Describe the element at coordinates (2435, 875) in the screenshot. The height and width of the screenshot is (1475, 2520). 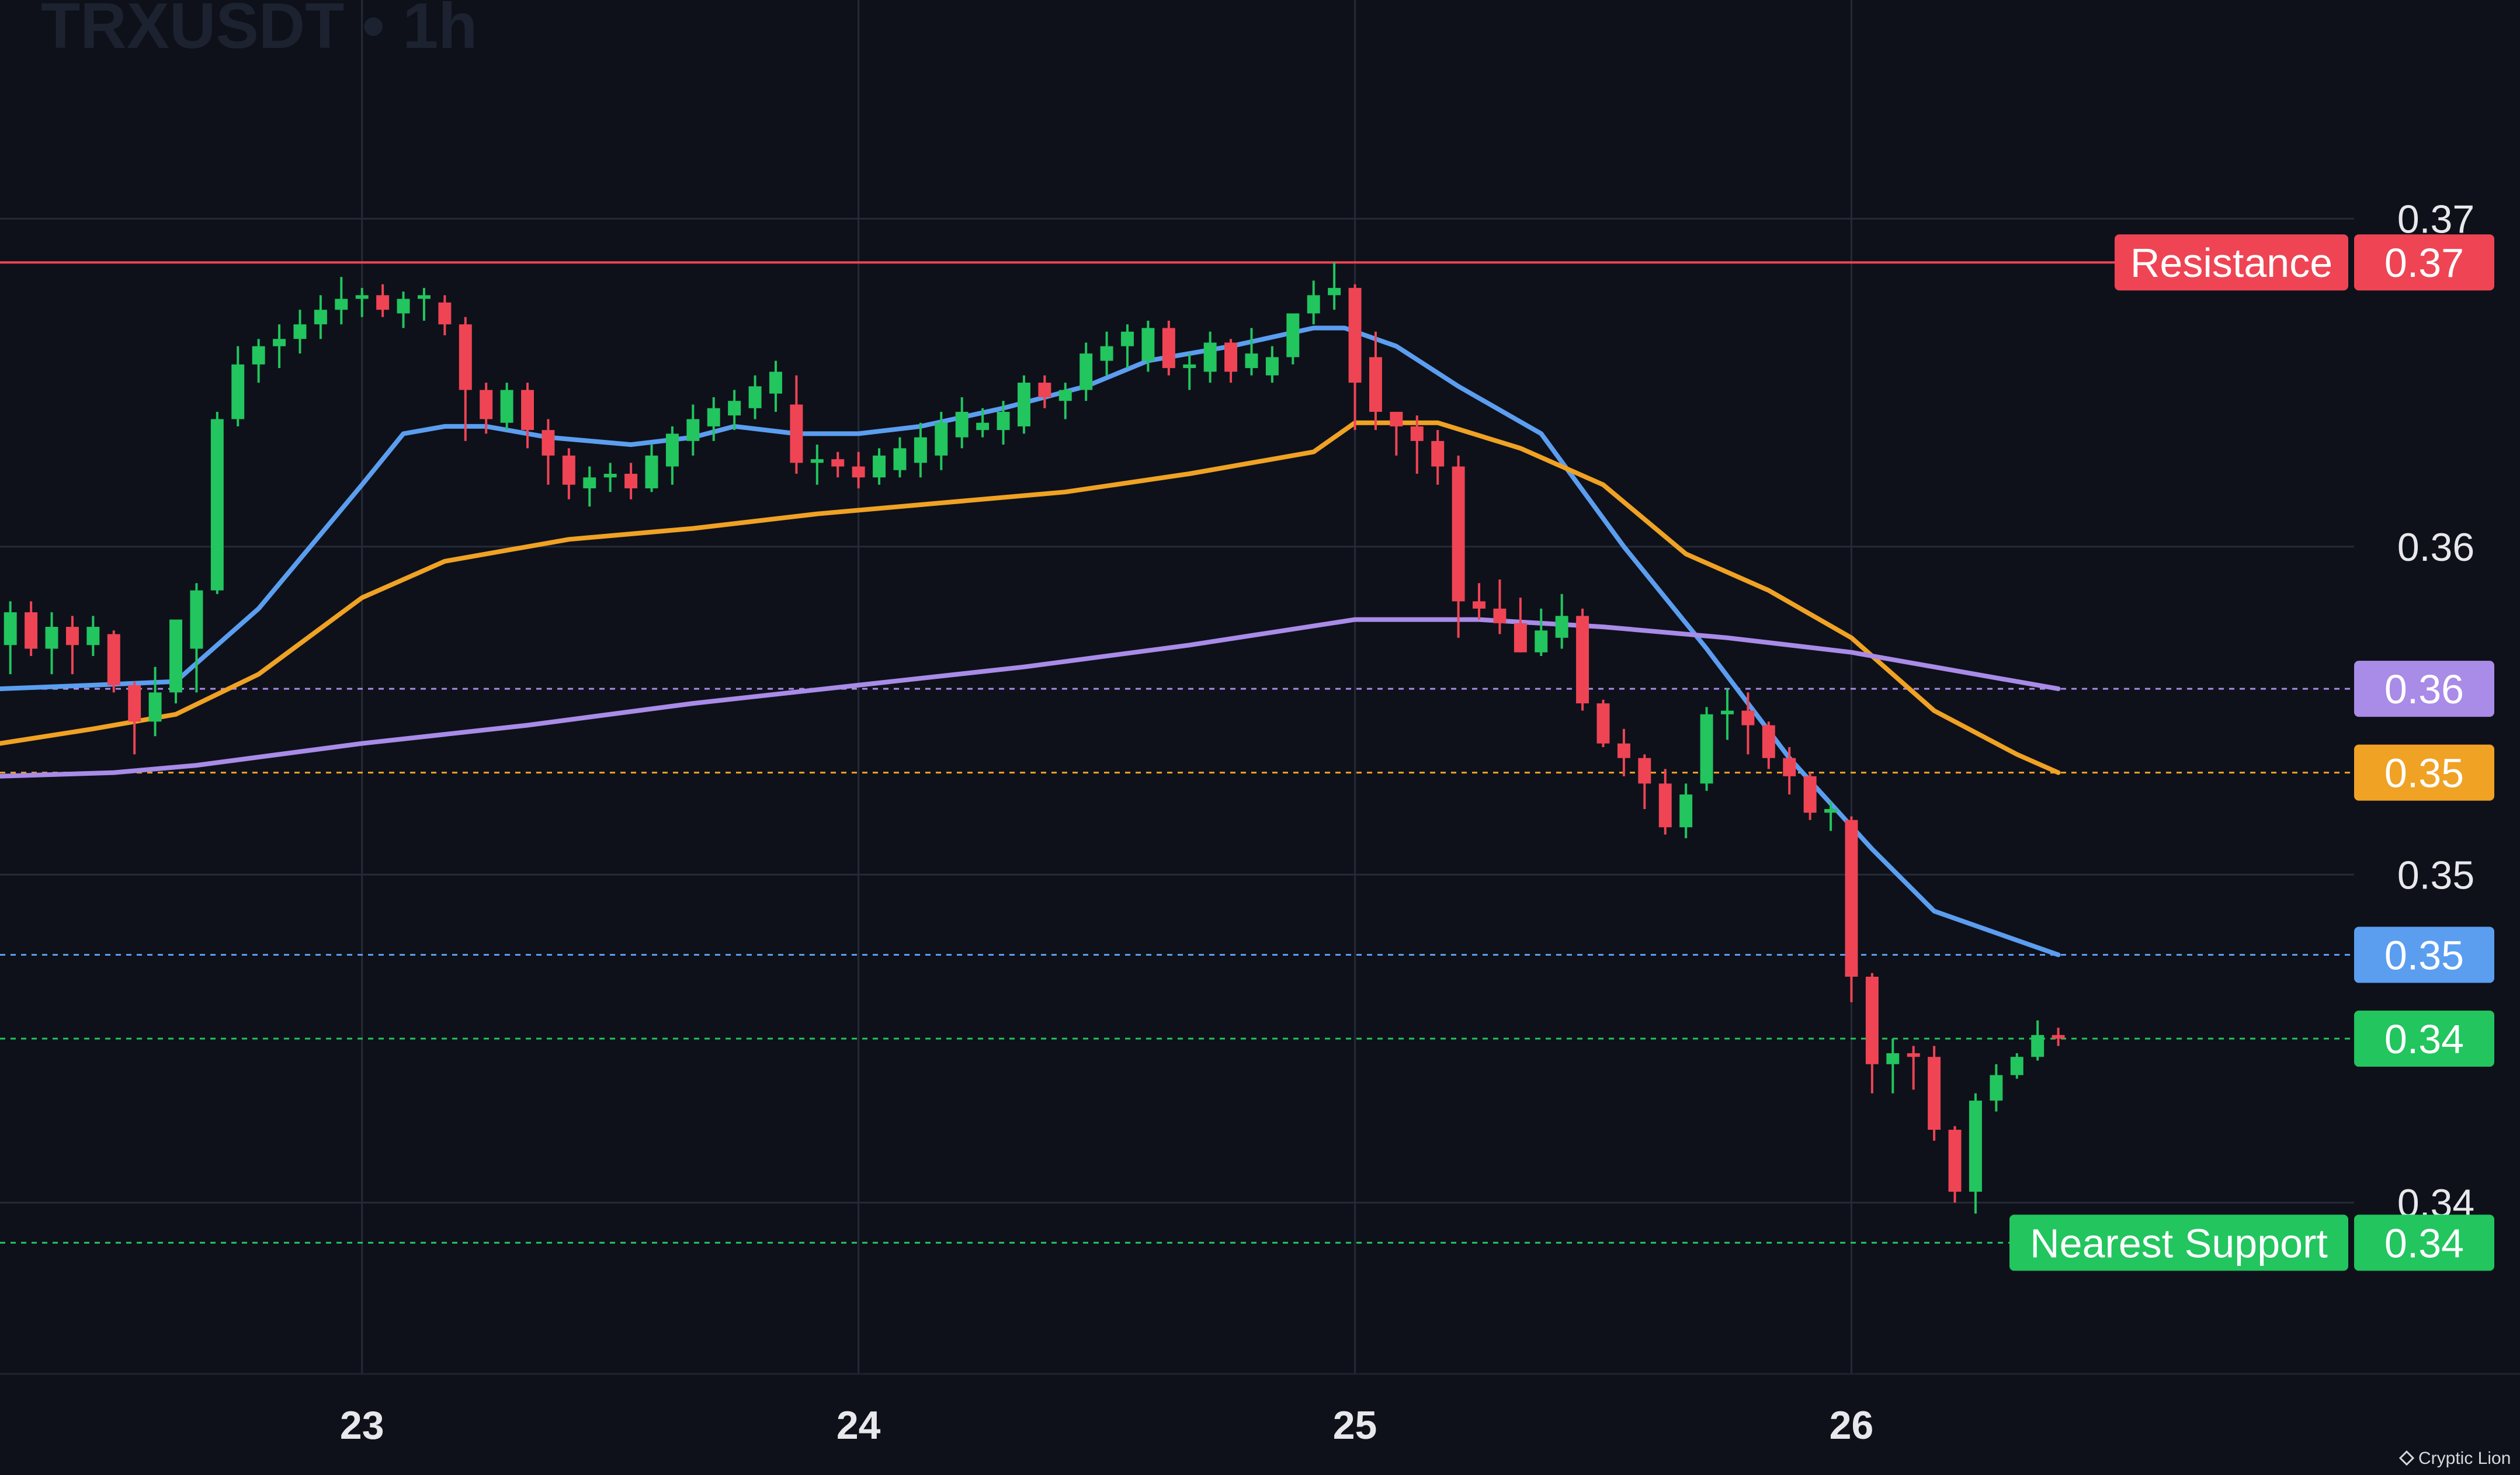
I see `y-tick-label: 0.35` at that location.